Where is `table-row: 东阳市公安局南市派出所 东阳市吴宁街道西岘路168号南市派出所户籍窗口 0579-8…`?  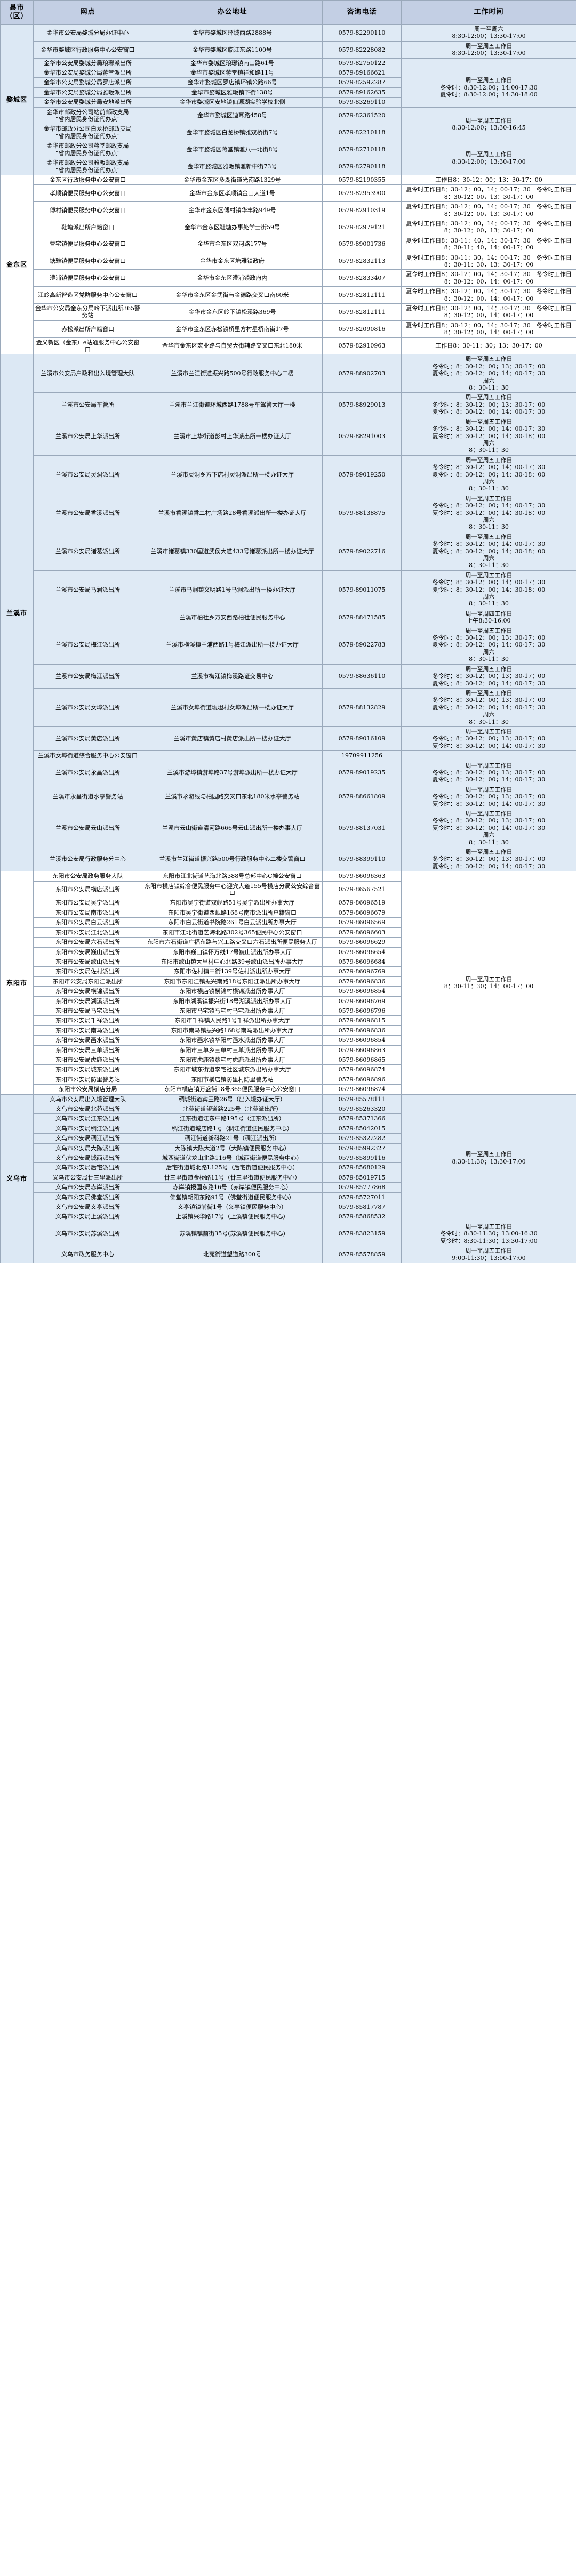 table-row: 东阳市公安局南市派出所 东阳市吴宁街道西岘路168号南市派出所户籍窗口 0579-8… is located at coordinates (288, 912).